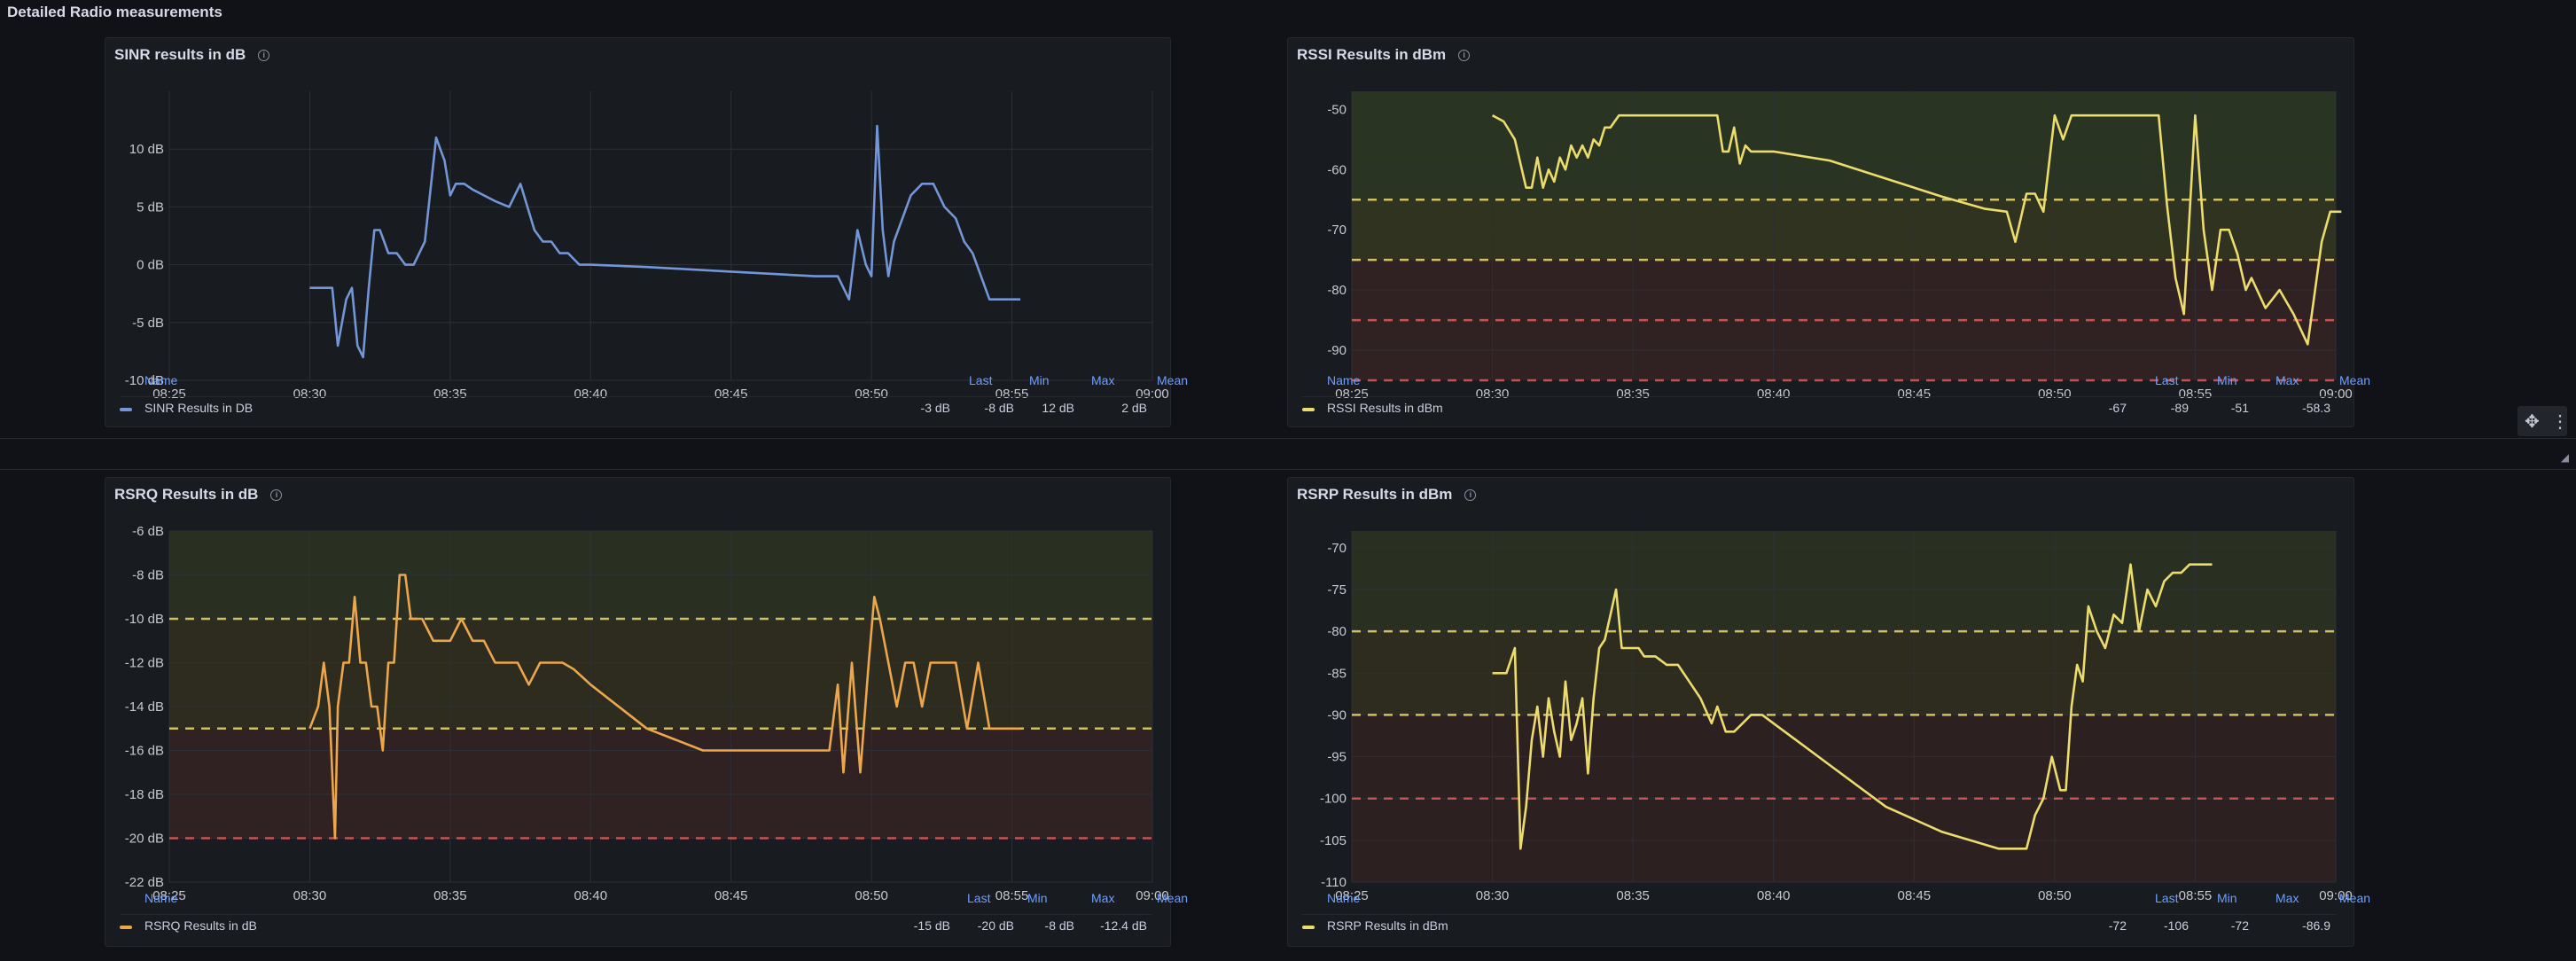 The width and height of the screenshot is (2576, 961). Describe the element at coordinates (2532, 422) in the screenshot. I see `move-icon: ✥` at that location.